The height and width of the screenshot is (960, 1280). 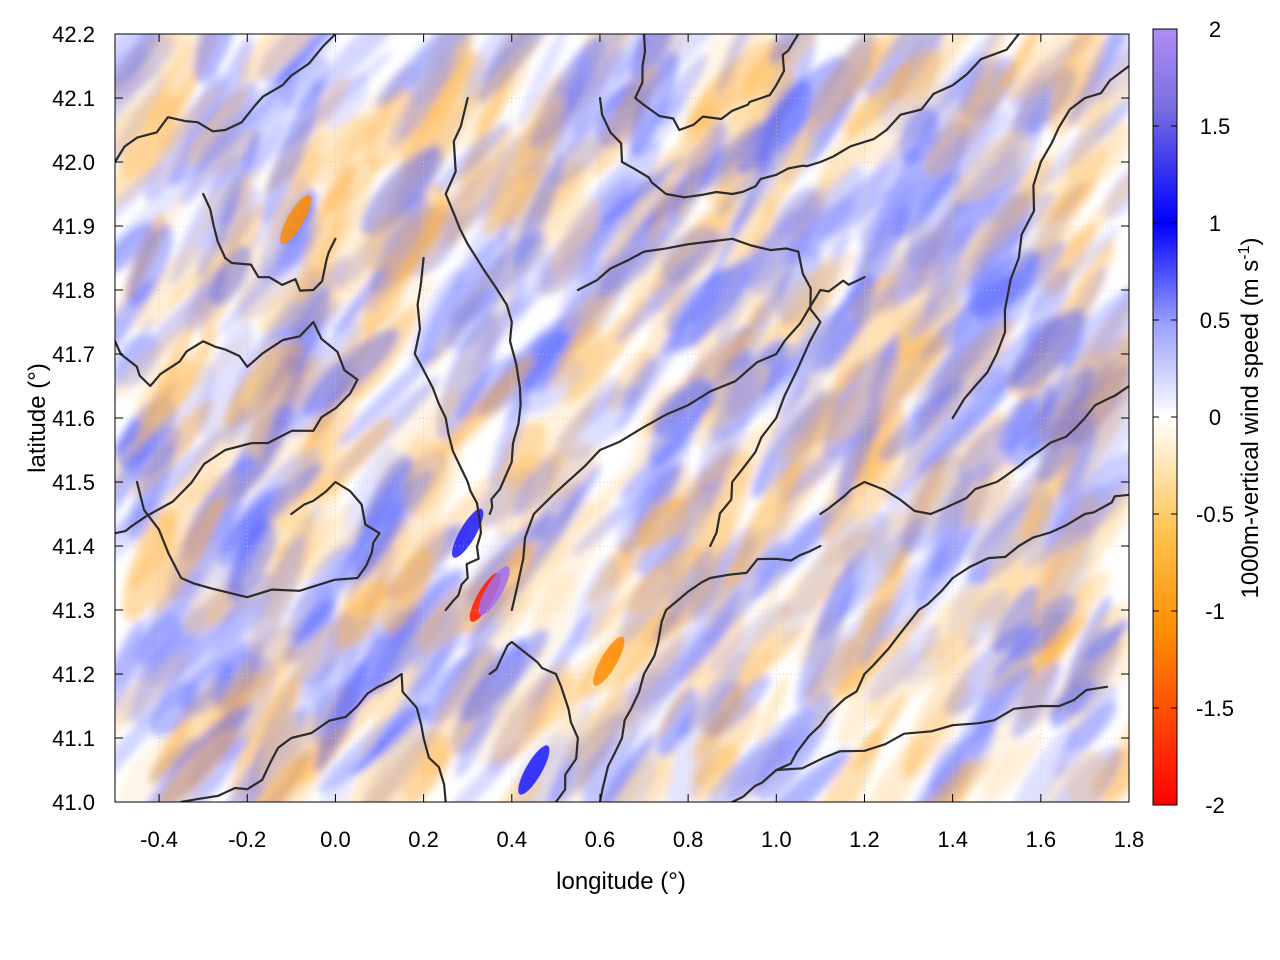 I want to click on colorbar-tick-label: -1, so click(x=1215, y=611).